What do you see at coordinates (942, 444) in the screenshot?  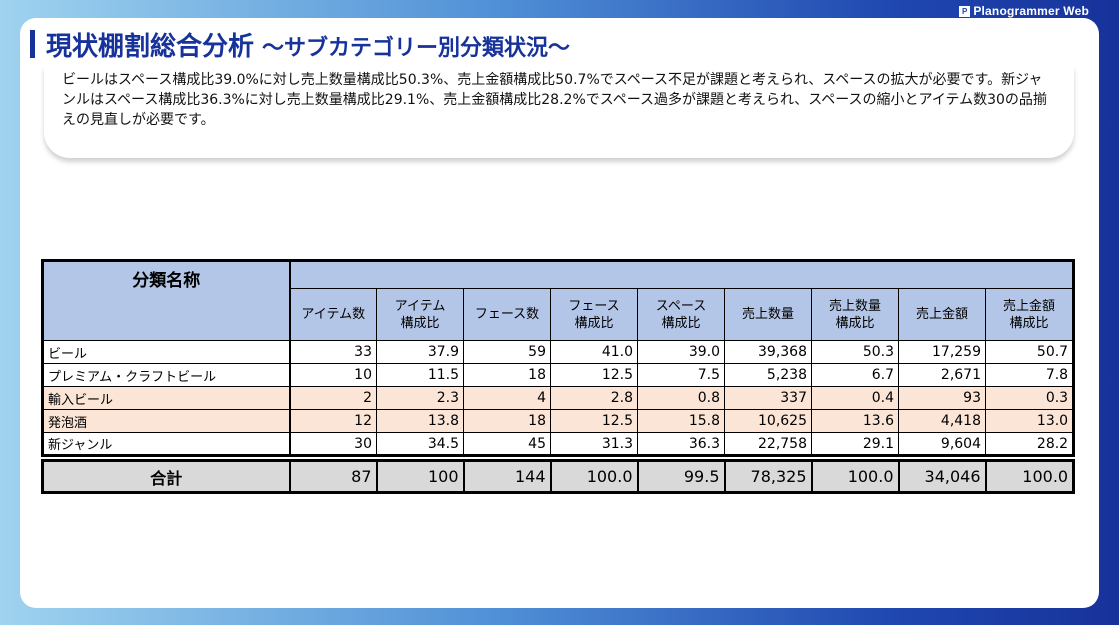 I see `row-value: 9,604` at bounding box center [942, 444].